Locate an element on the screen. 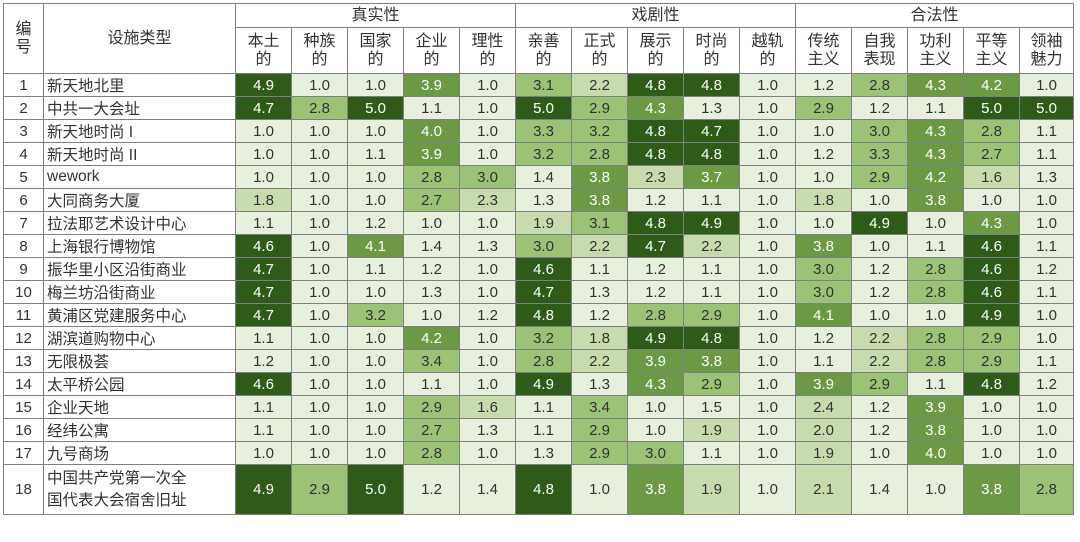  index-header-line-2: 号 is located at coordinates (23, 47).